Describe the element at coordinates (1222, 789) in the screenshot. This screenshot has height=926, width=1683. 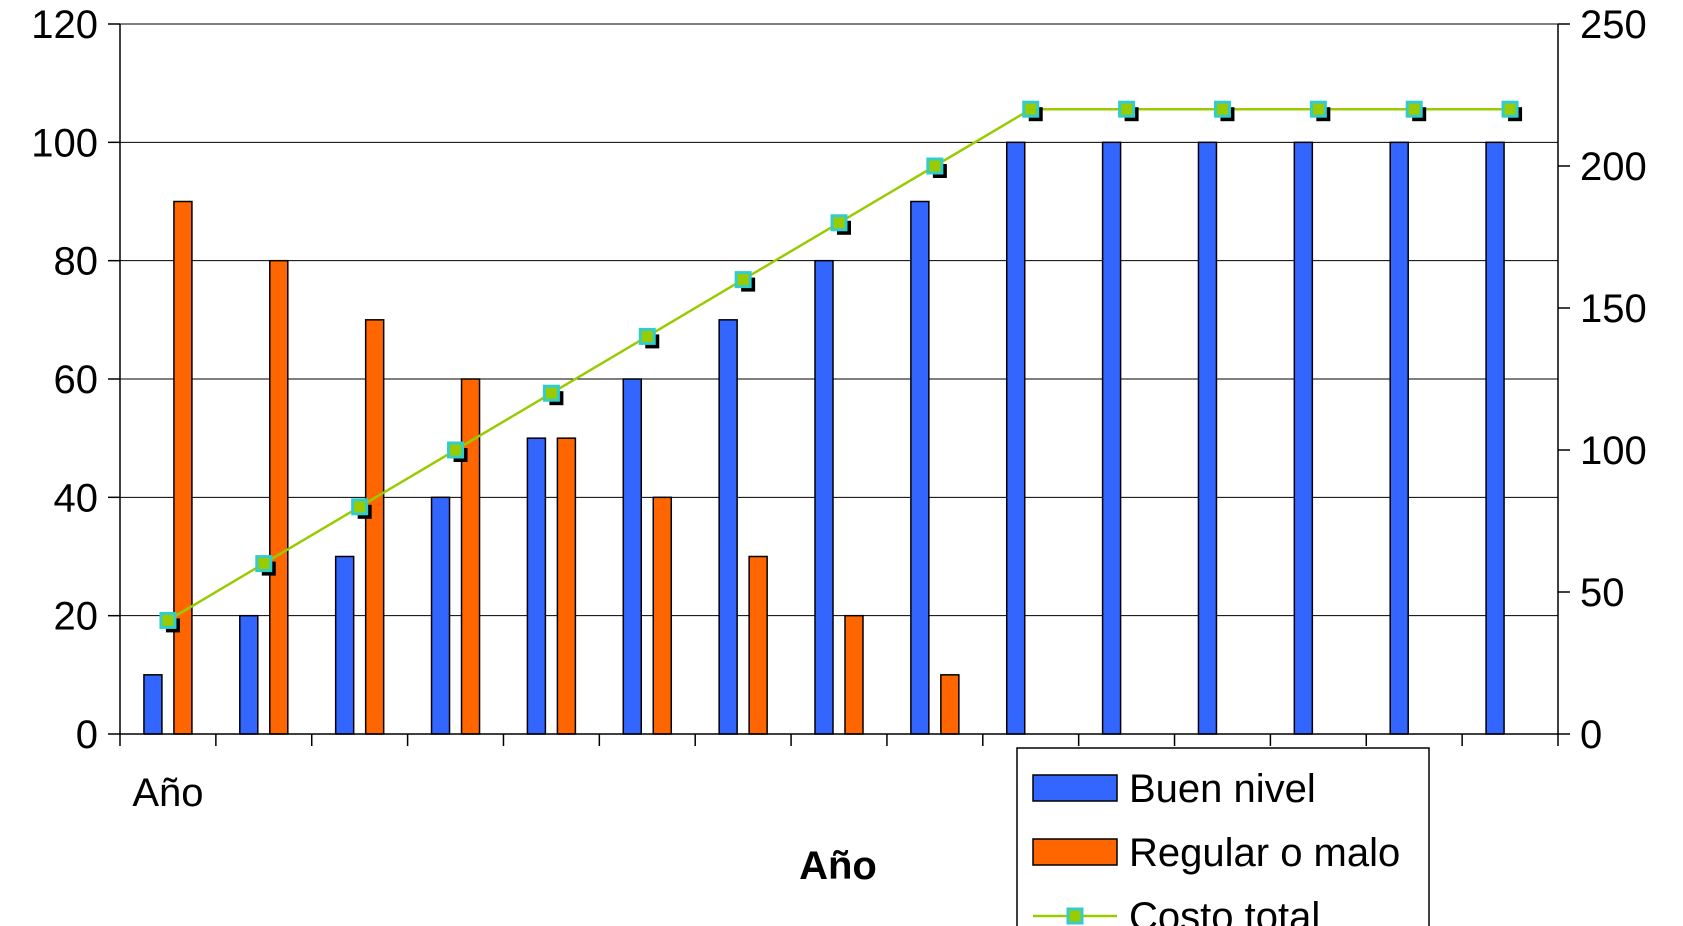
I see `legend-label: Buen nivel` at that location.